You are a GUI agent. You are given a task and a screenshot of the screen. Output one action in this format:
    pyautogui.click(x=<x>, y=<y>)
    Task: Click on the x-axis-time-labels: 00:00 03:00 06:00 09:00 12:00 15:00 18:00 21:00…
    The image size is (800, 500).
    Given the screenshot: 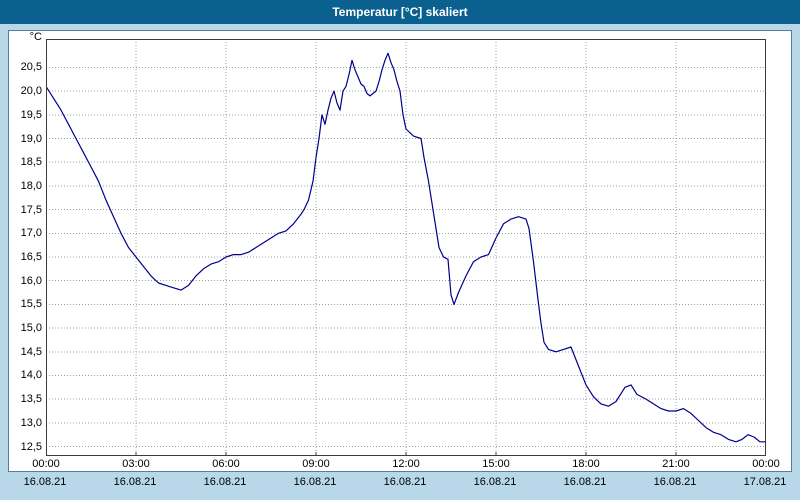 What is the action you would take?
    pyautogui.click(x=406, y=465)
    